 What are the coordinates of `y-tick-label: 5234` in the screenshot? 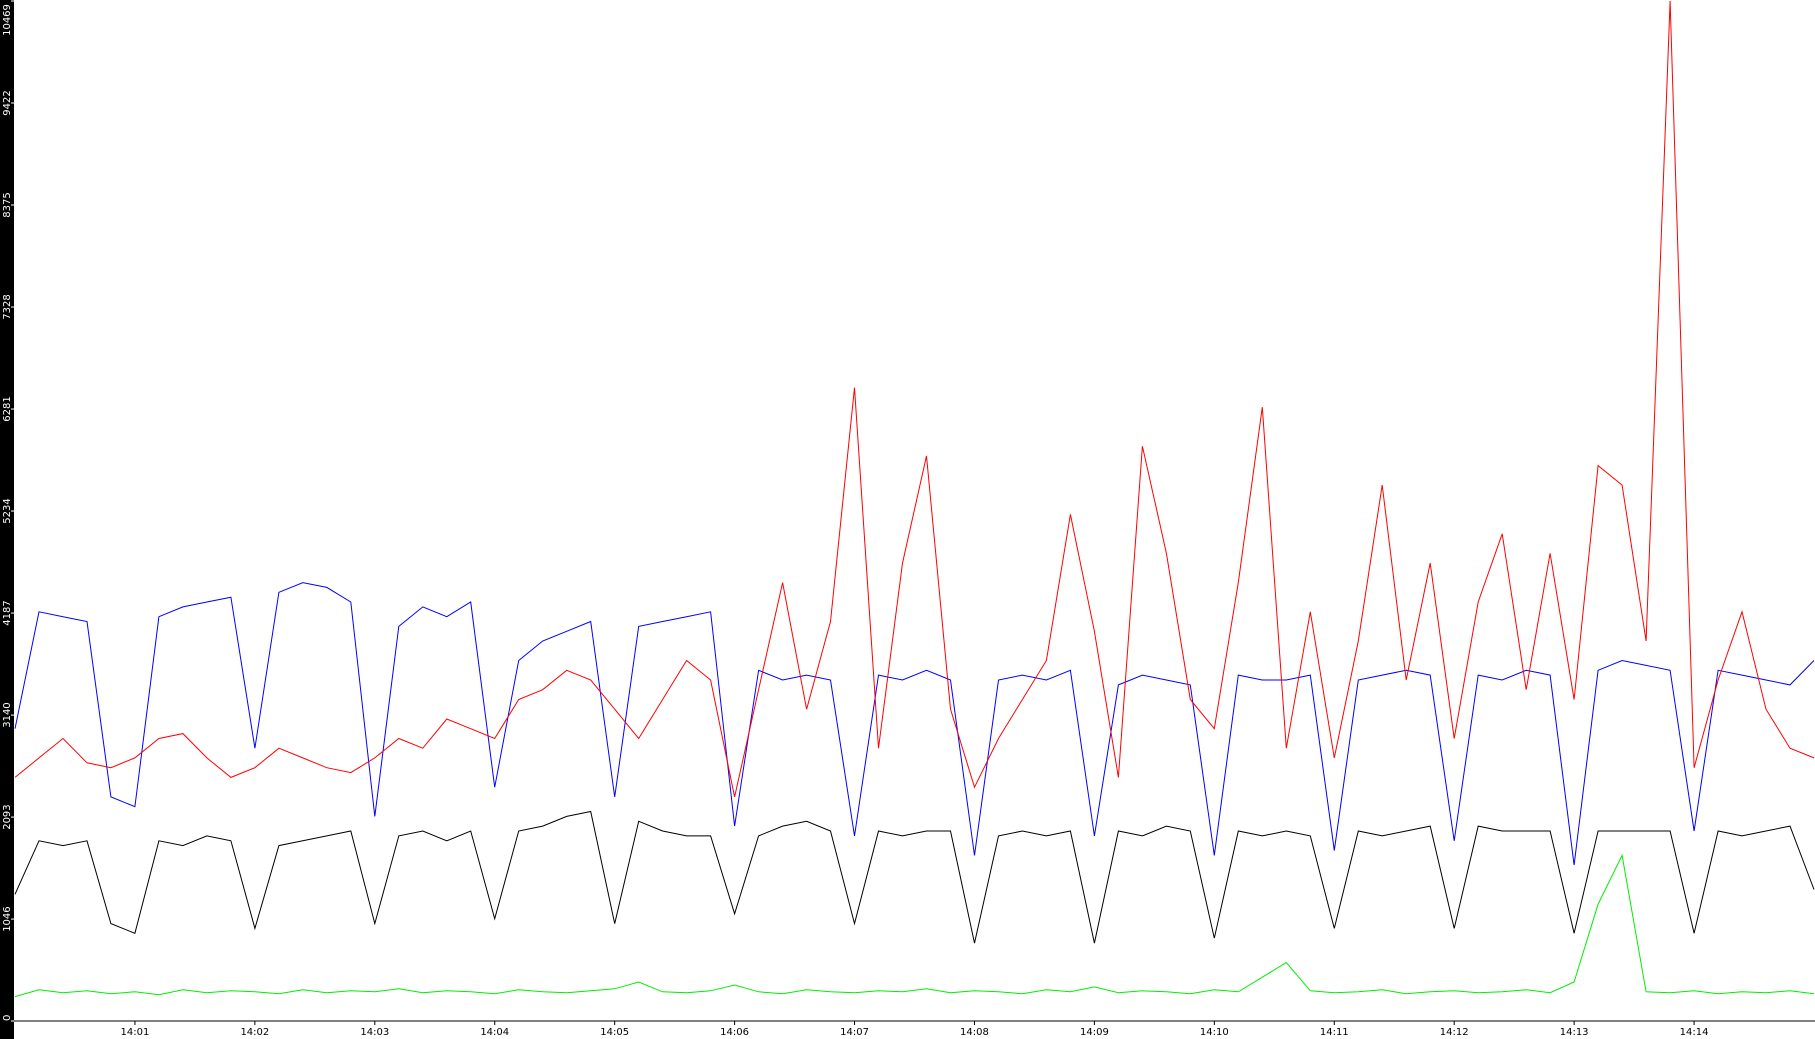 It's located at (7, 510).